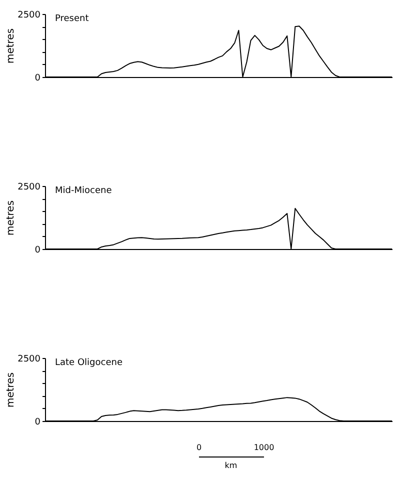 Image resolution: width=407 pixels, height=481 pixels. Describe the element at coordinates (83, 191) in the screenshot. I see `chart-title: Mid-Miocene` at that location.